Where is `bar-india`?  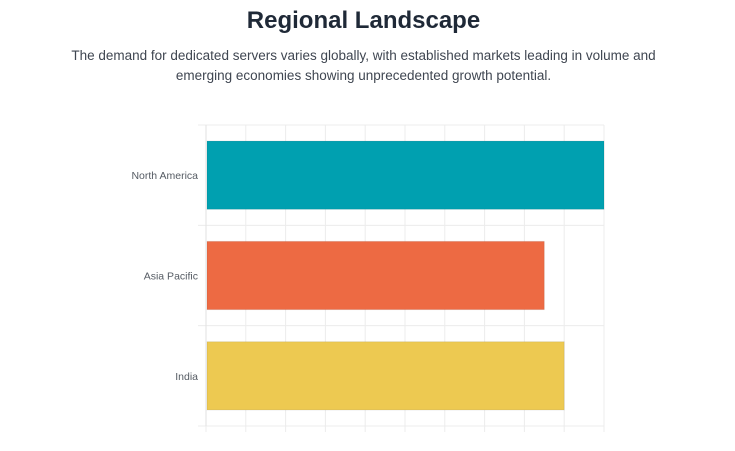
bar-india is located at coordinates (385, 376).